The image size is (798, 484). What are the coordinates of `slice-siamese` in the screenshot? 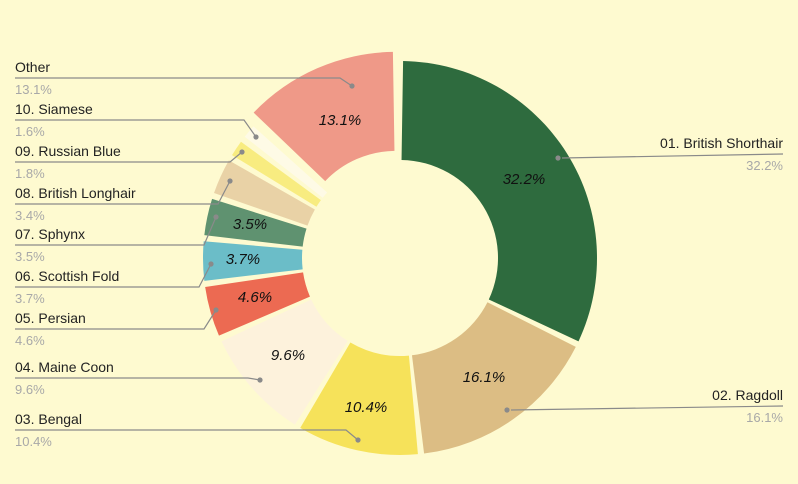 It's located at (286, 162).